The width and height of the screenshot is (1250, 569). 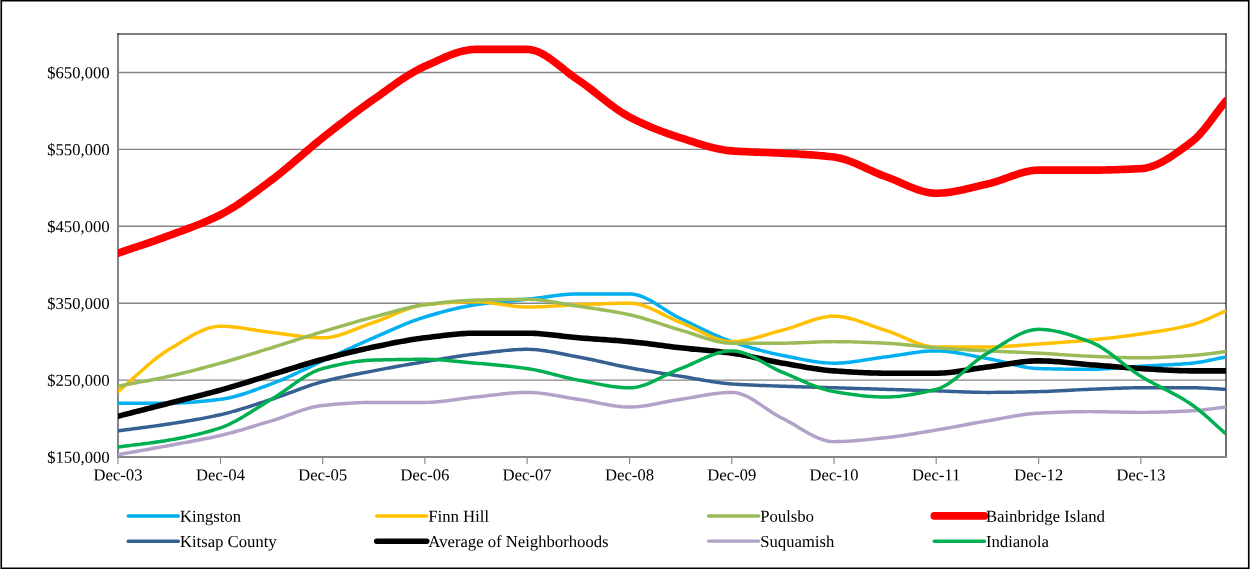 What do you see at coordinates (458, 516) in the screenshot?
I see `legend-label: Finn Hill` at bounding box center [458, 516].